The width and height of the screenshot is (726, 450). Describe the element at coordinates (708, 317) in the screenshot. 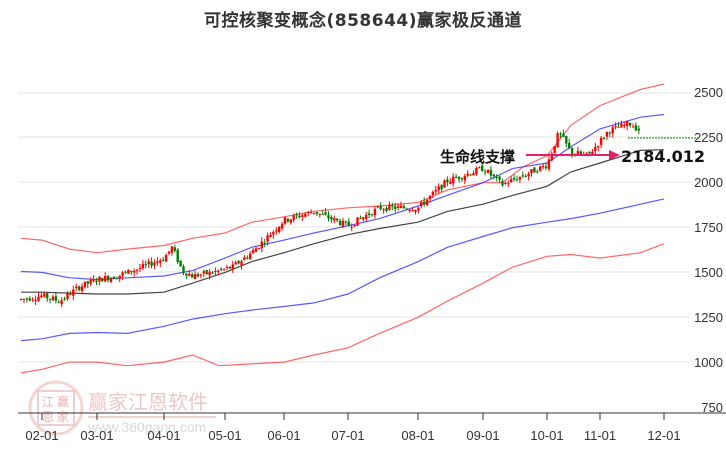

I see `y-tick-1250: 1250` at that location.